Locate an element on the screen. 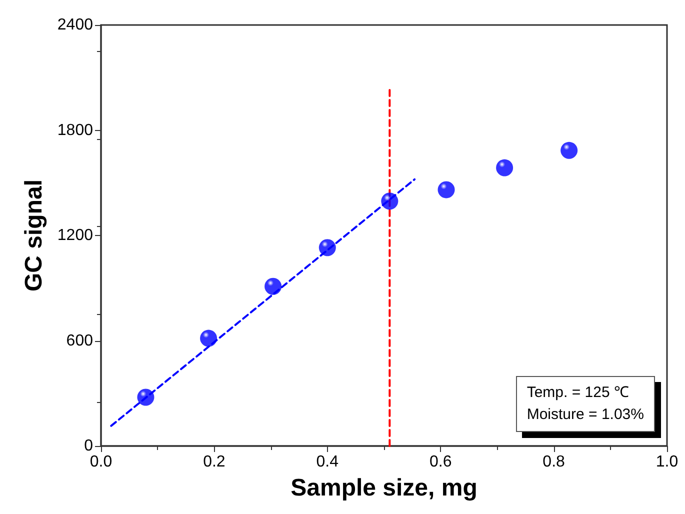 The height and width of the screenshot is (514, 685). annotation: Moisture = 1.03% is located at coordinates (585, 415).